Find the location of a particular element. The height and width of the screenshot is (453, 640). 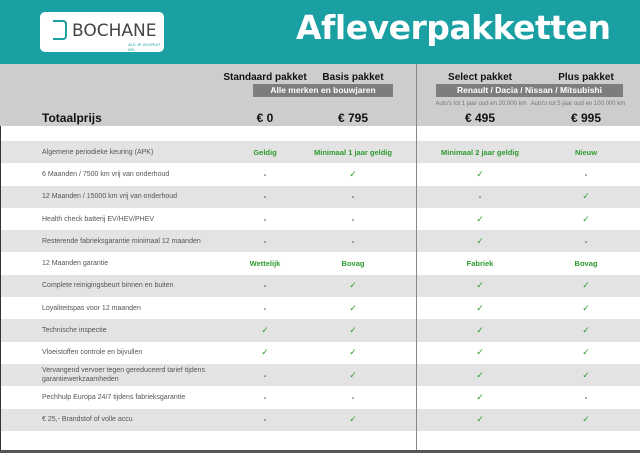

feature-label: Health check batterij EV/HEV/PHEV is located at coordinates (98, 219).